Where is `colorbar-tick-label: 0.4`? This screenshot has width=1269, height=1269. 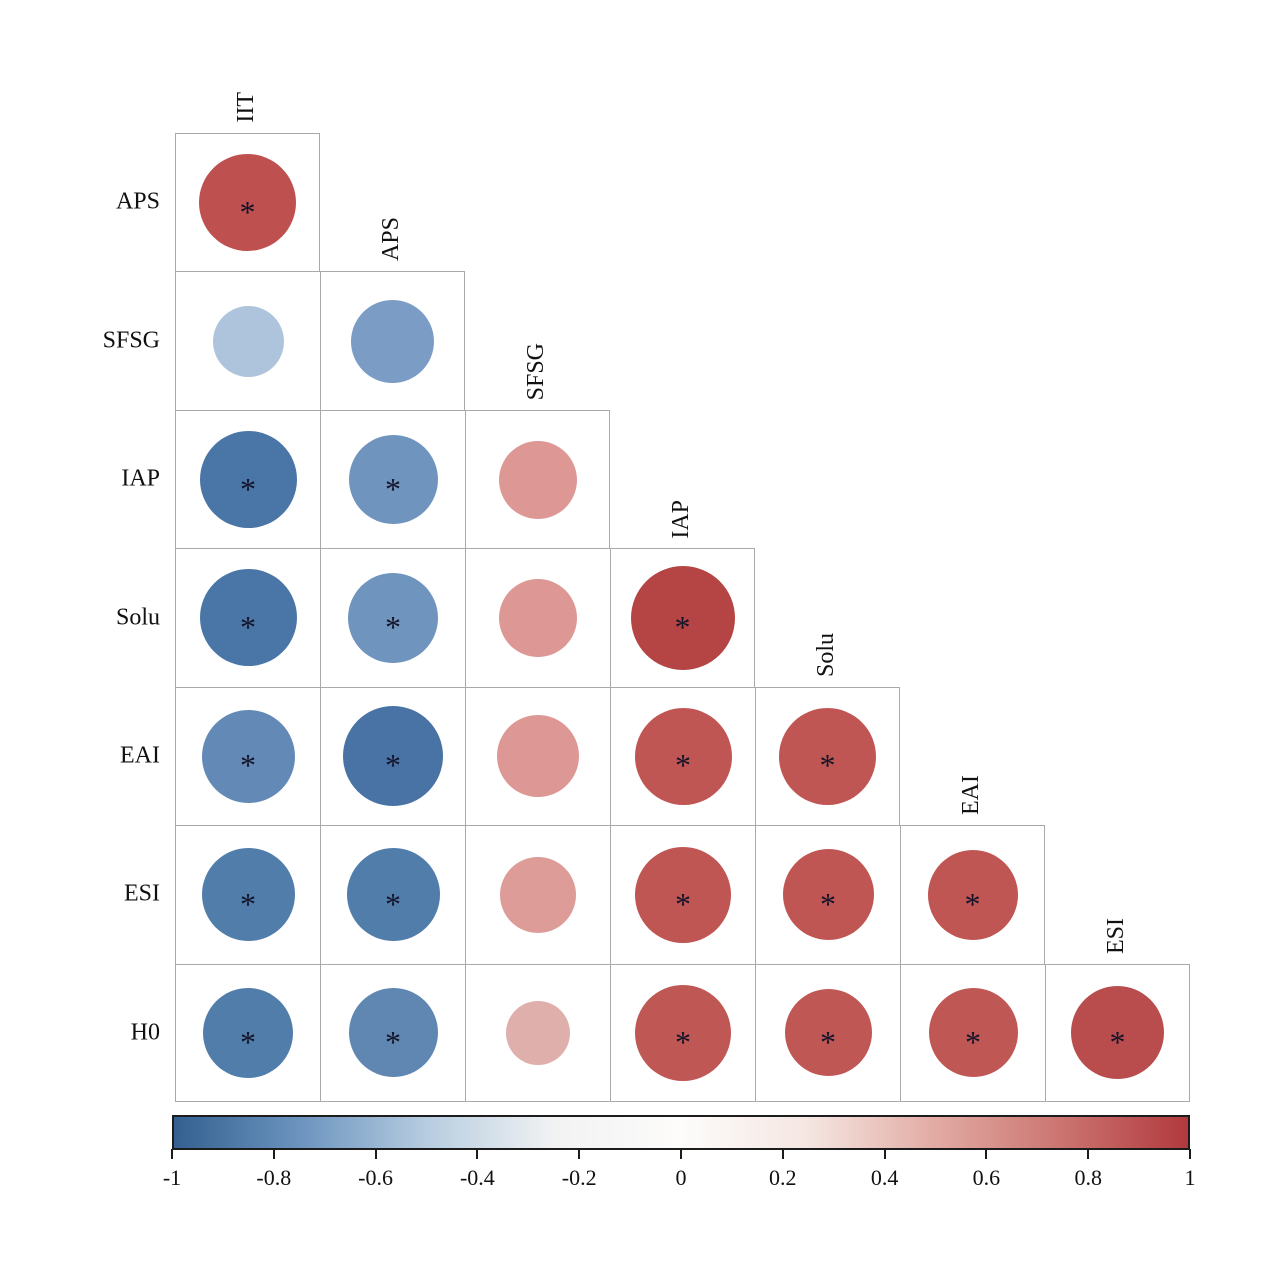 colorbar-tick-label: 0.4 is located at coordinates (884, 1177).